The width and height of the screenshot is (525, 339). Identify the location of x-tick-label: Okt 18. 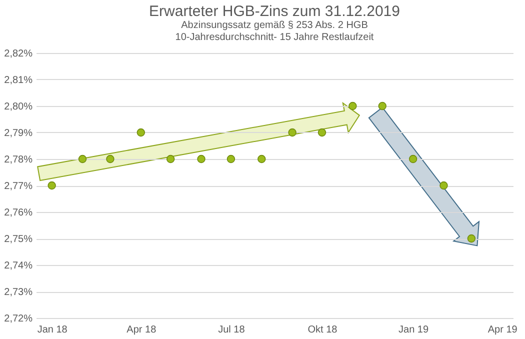
(323, 330).